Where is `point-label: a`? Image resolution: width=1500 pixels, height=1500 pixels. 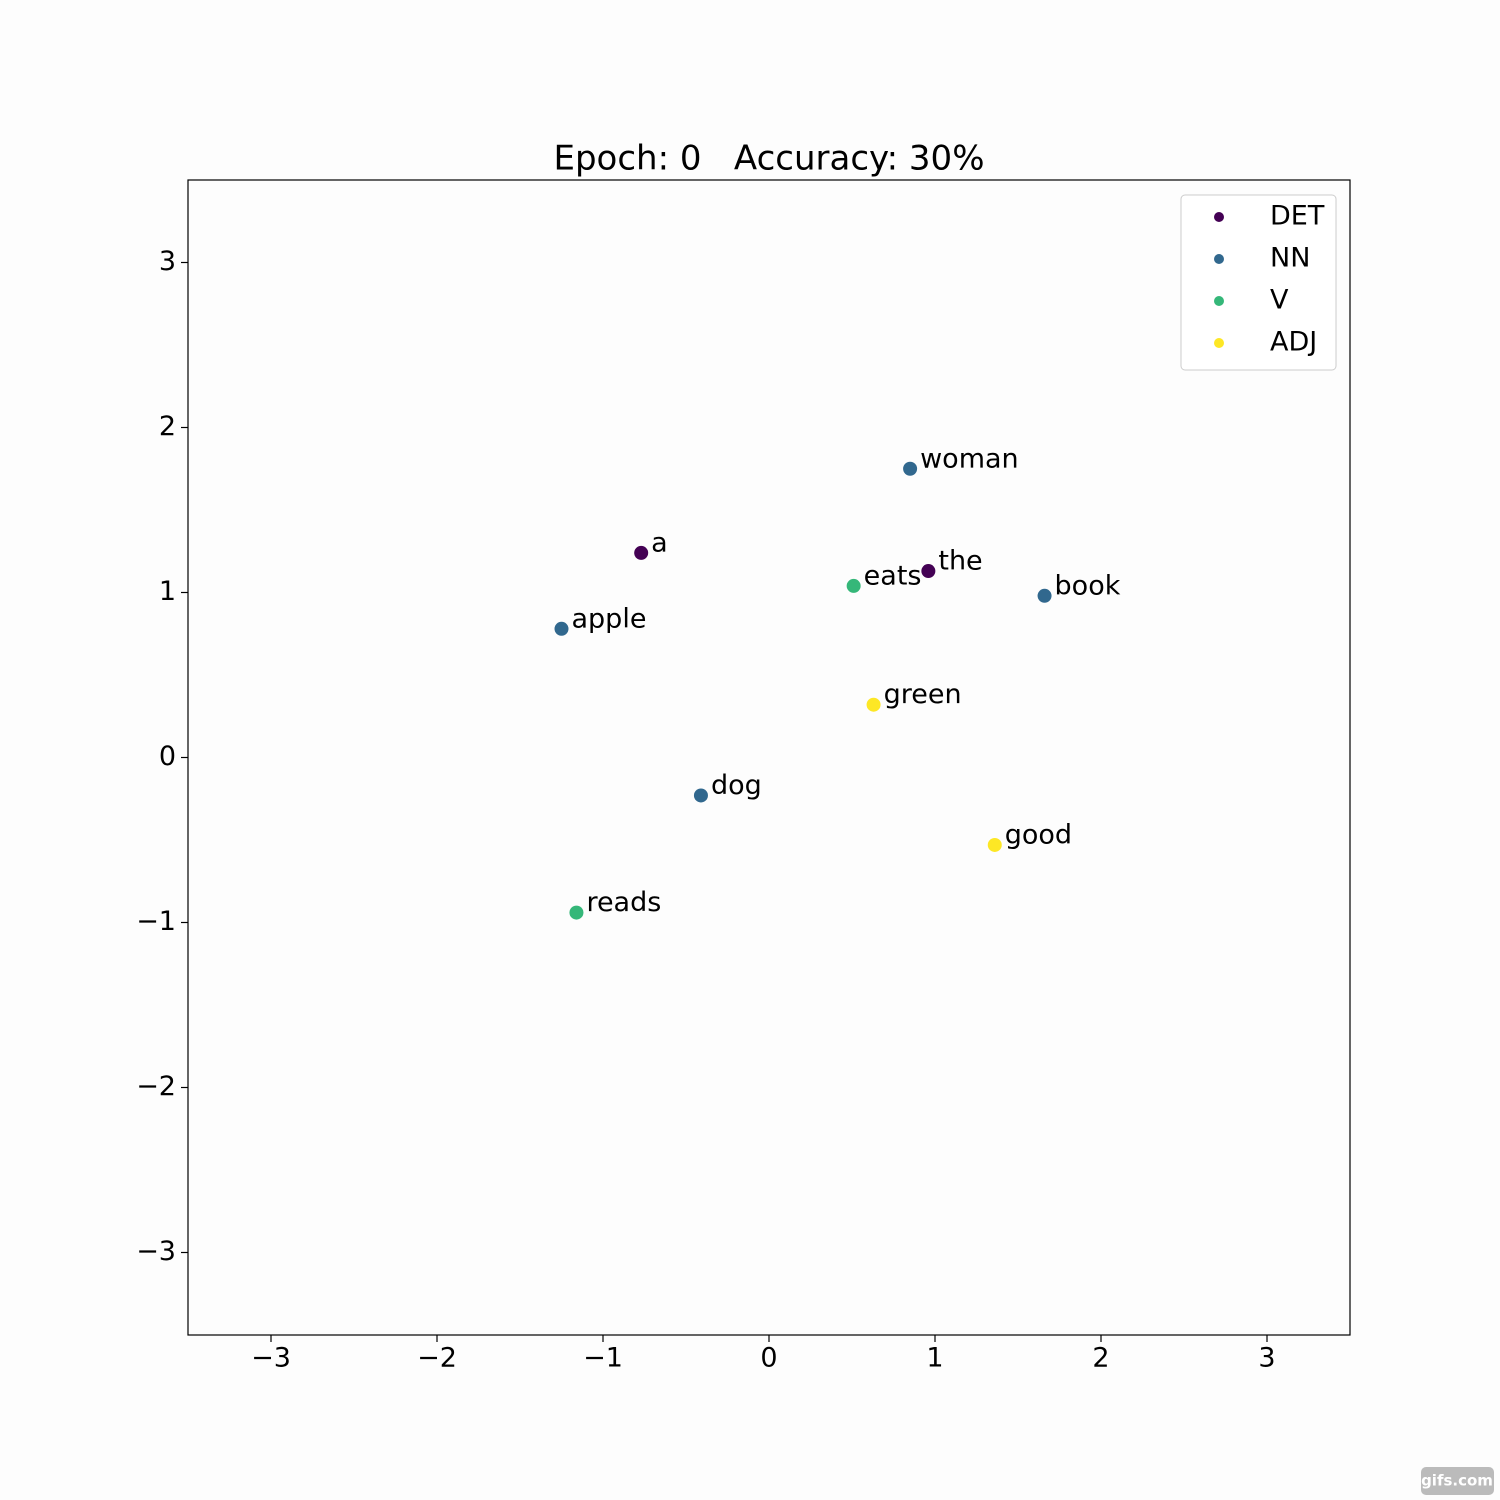 point-label: a is located at coordinates (659, 542).